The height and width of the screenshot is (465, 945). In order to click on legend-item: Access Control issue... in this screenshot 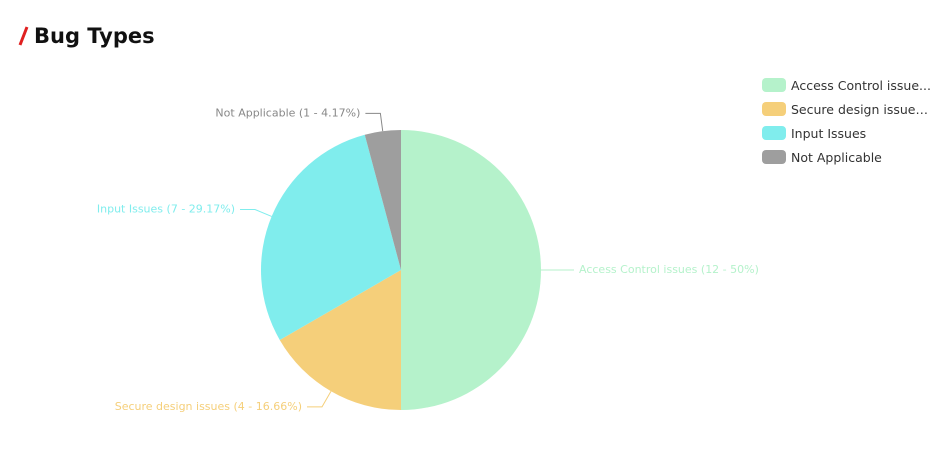, I will do `click(846, 85)`.